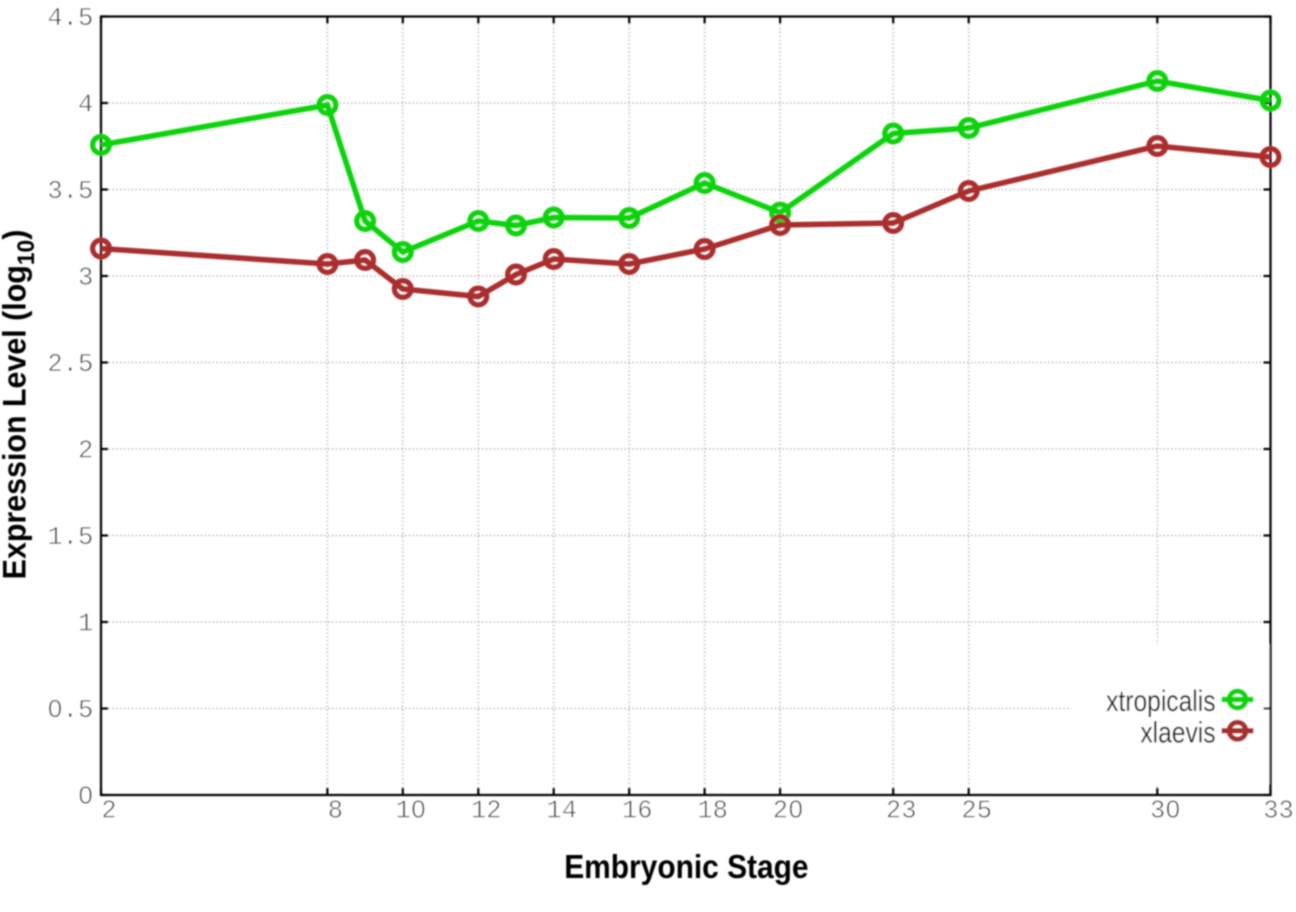  I want to click on svg-text: 23, so click(901, 811).